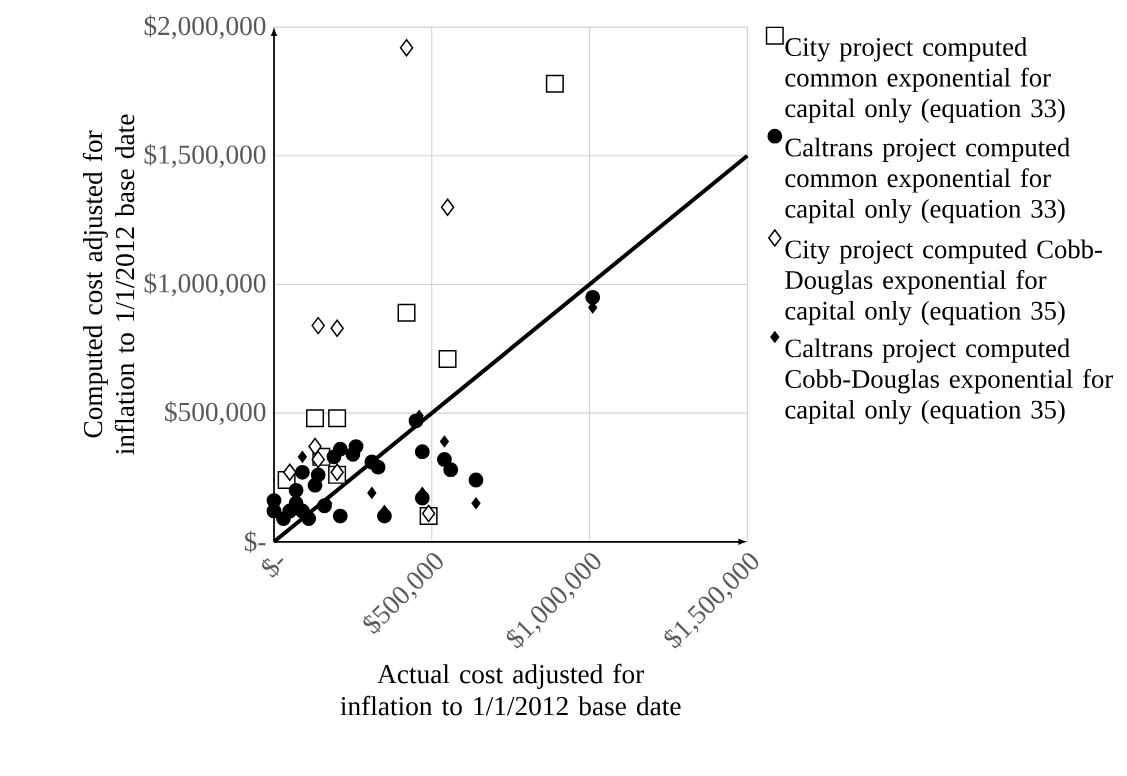 The height and width of the screenshot is (776, 1127). What do you see at coordinates (510, 689) in the screenshot?
I see `x-axis-title: Actual cost adjusted for inflation to 1/1/2012 base date` at bounding box center [510, 689].